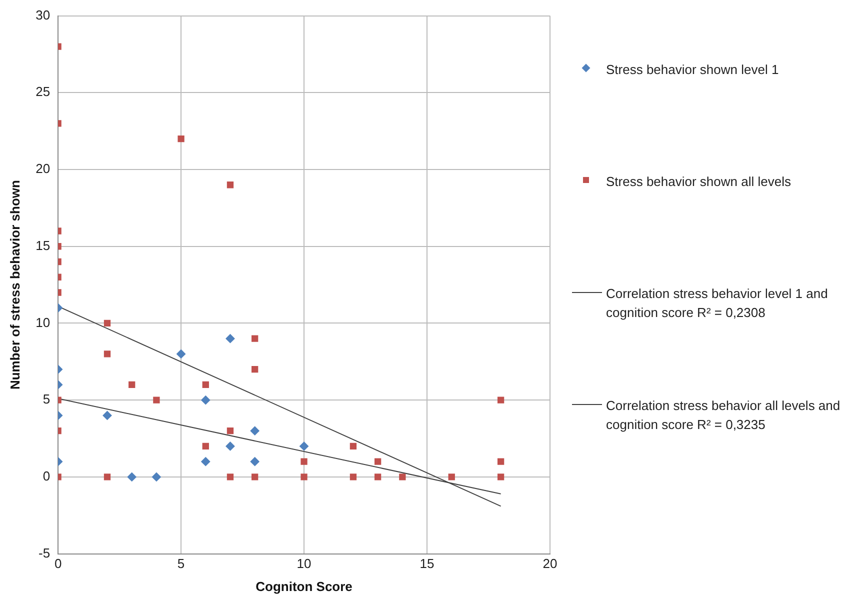 The image size is (856, 603). Describe the element at coordinates (14, 285) in the screenshot. I see `y-axis-title: Number of stress behavior shown` at that location.